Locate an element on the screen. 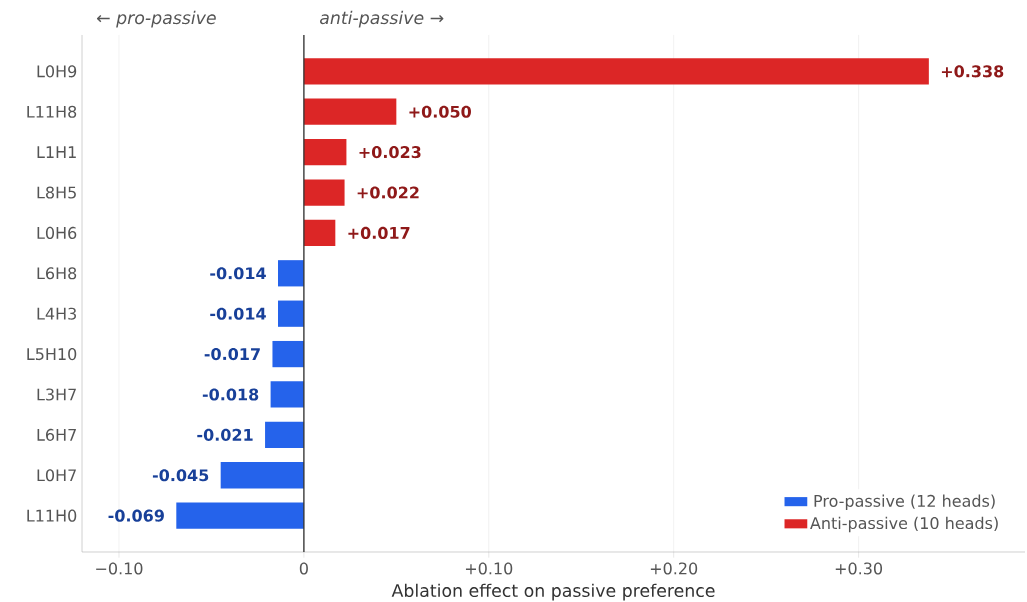 The image size is (1027, 602). text: anti-passive → is located at coordinates (381, 19).